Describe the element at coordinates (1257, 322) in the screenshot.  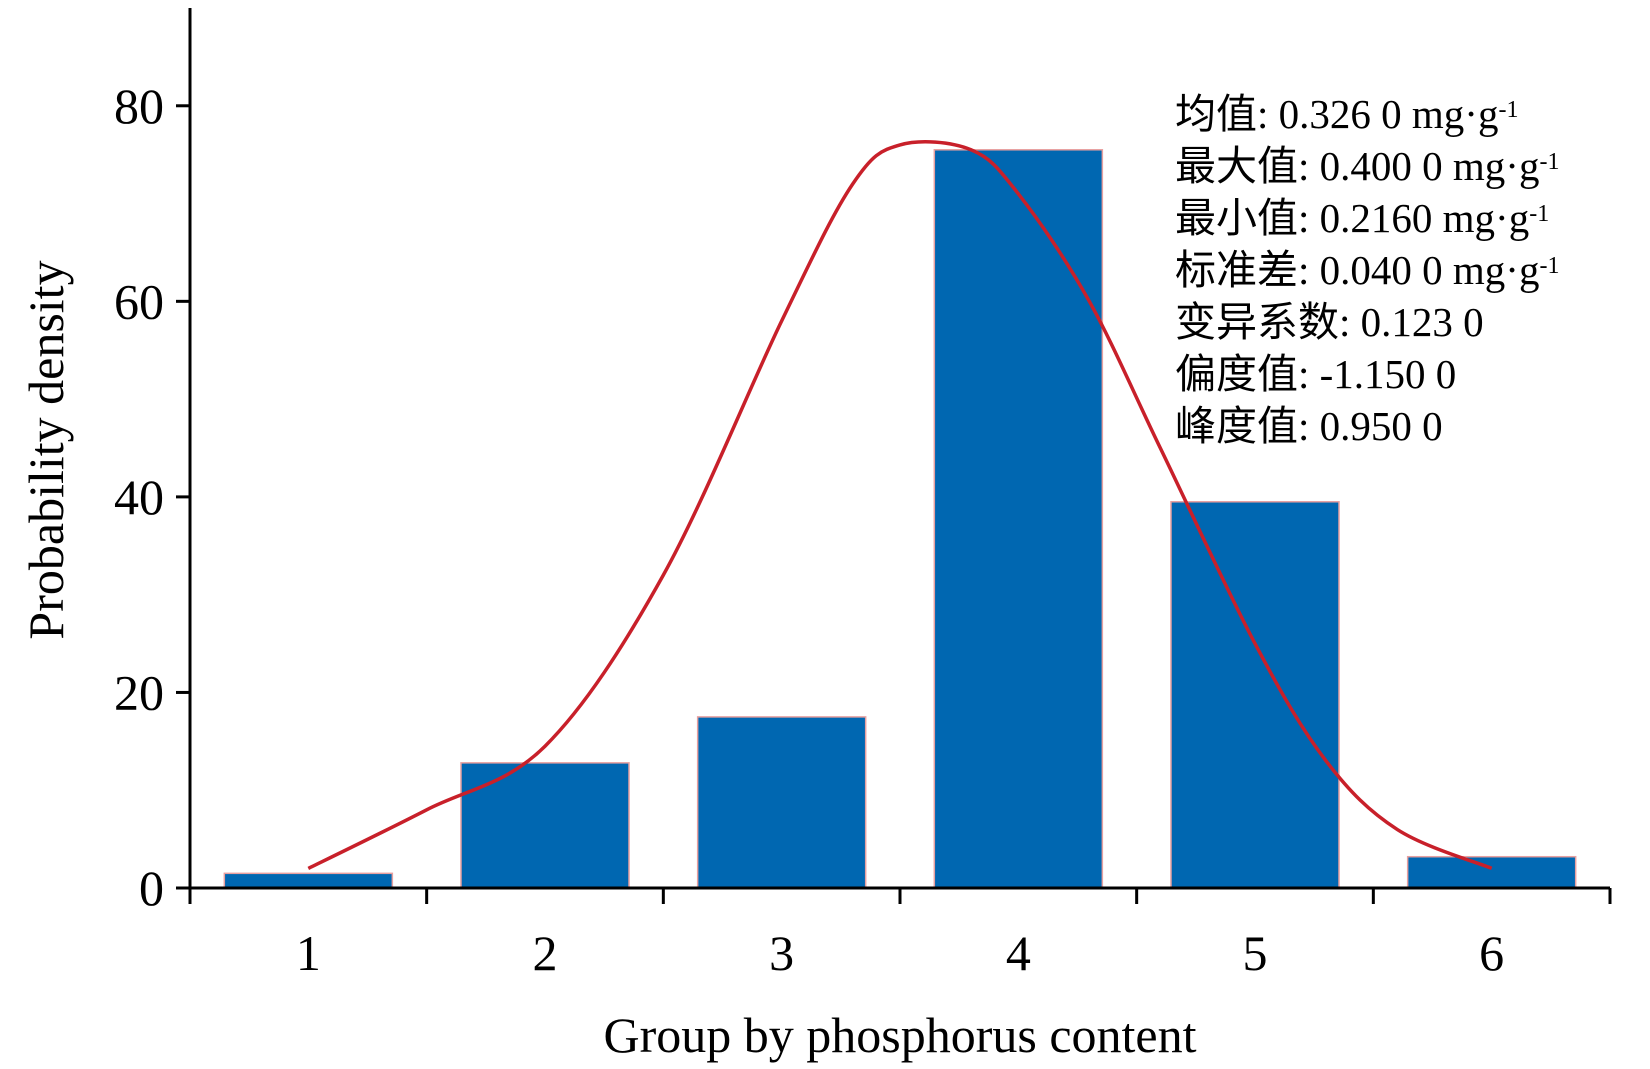
I see `stat-label: 变异系数` at that location.